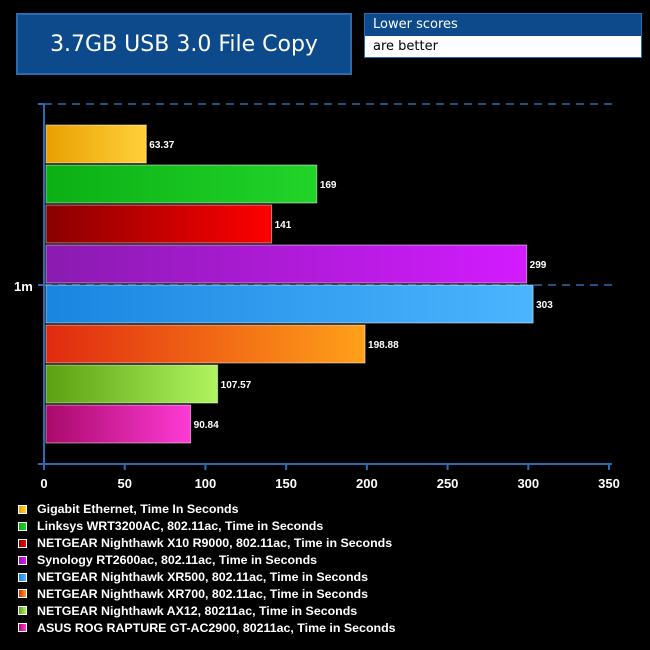  What do you see at coordinates (283, 225) in the screenshot?
I see `bar-value-label-3: 141` at bounding box center [283, 225].